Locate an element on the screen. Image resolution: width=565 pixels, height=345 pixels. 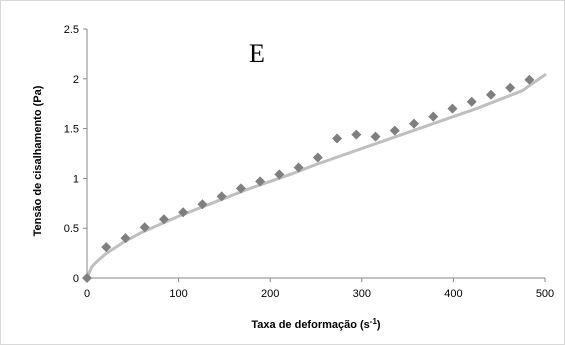
x-axis-title: Taxa de deformação (s-1) is located at coordinates (316, 324).